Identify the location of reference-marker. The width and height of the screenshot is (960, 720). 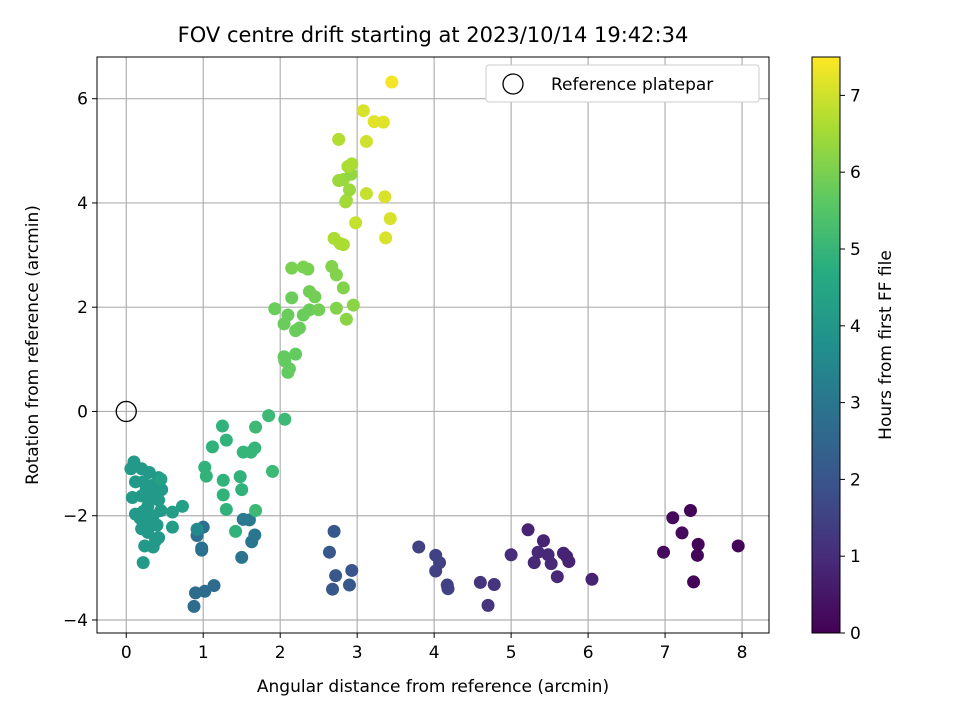
(126, 411).